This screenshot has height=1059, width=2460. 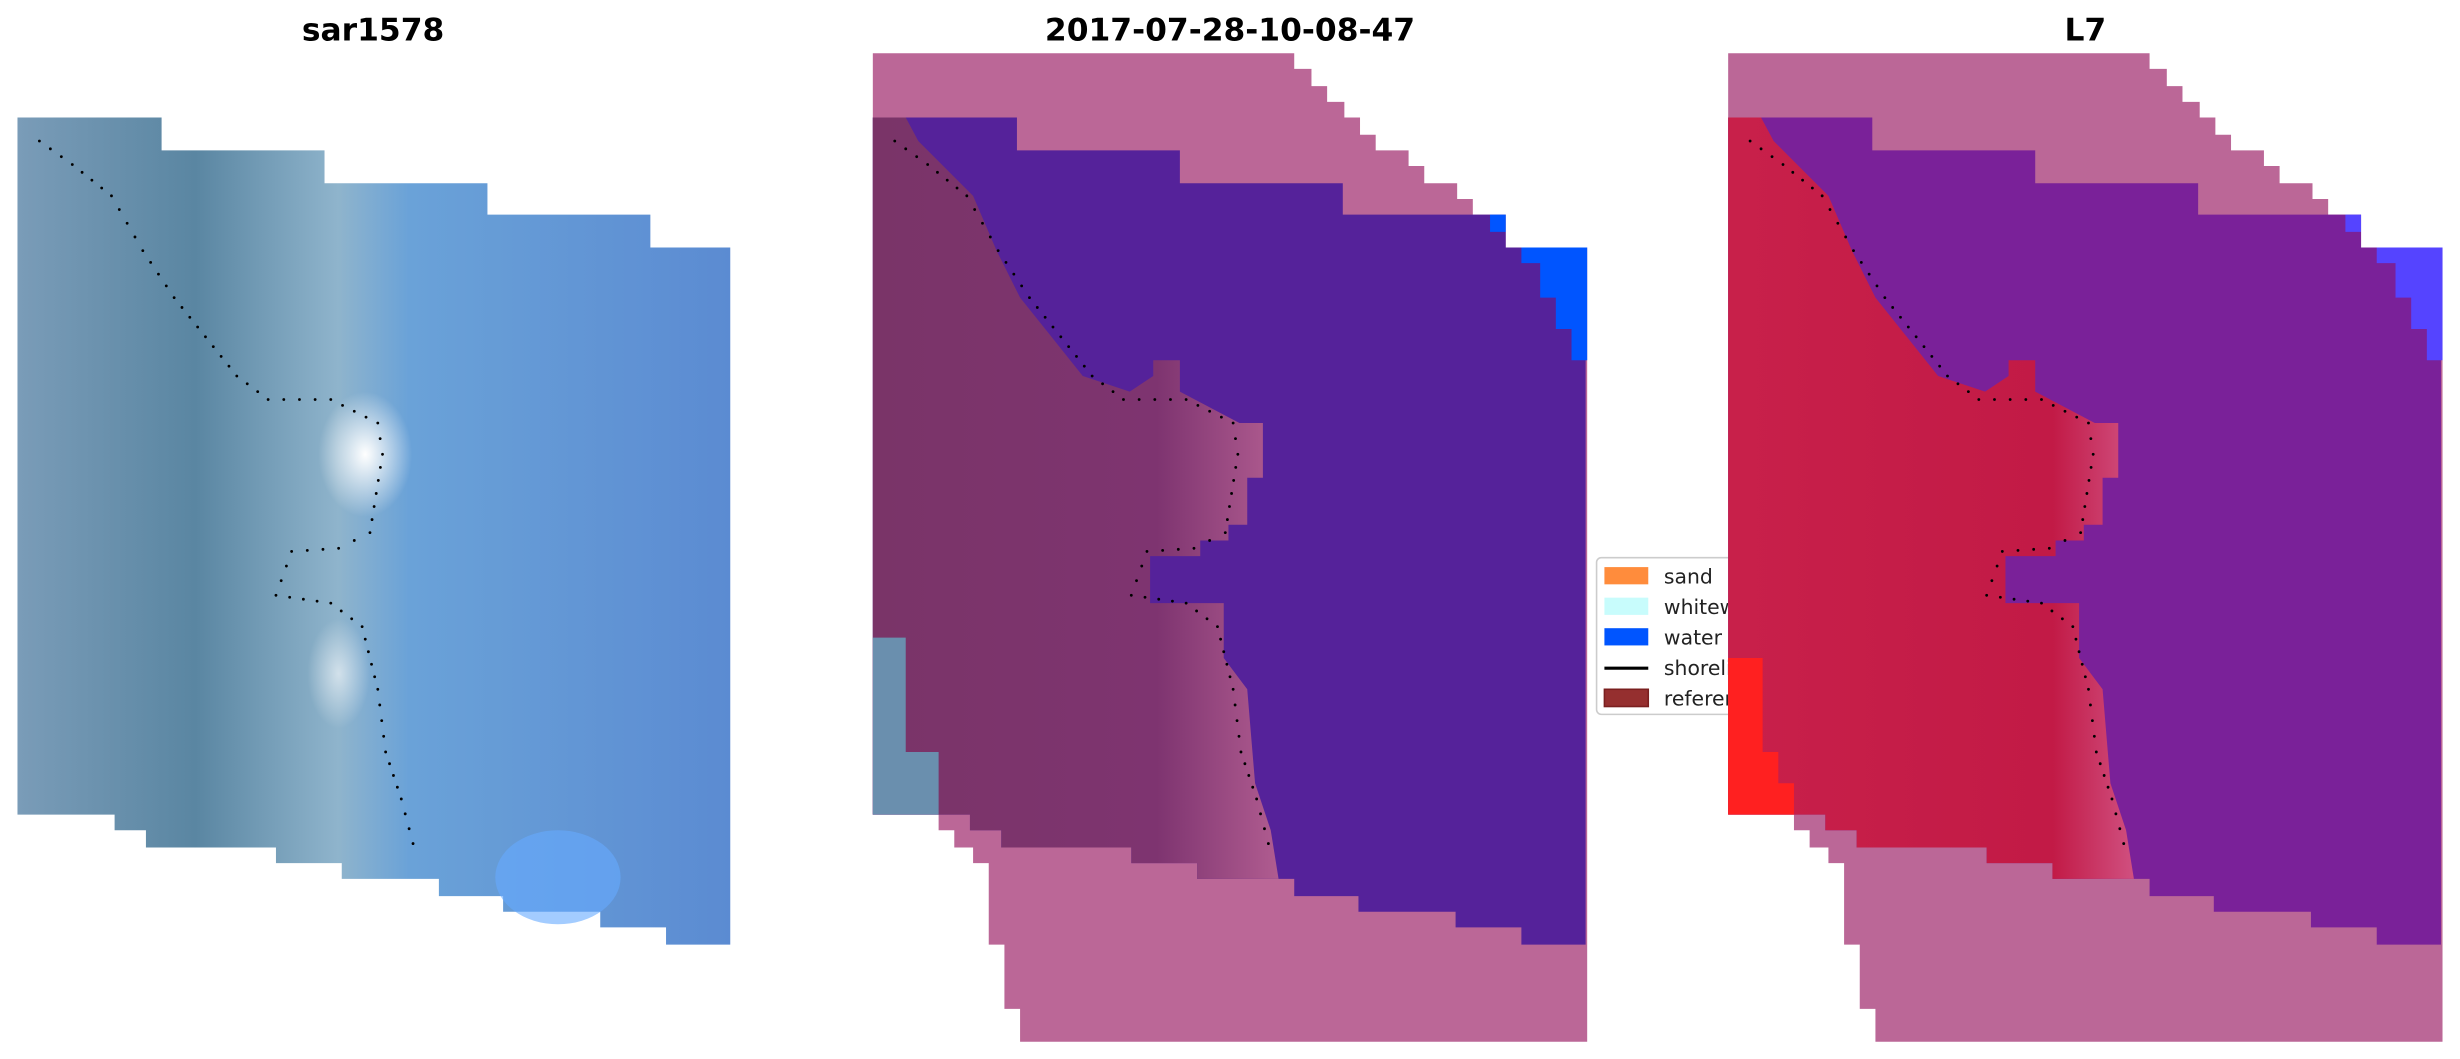 What do you see at coordinates (905, 726) in the screenshot?
I see `sar-visible-pixels` at bounding box center [905, 726].